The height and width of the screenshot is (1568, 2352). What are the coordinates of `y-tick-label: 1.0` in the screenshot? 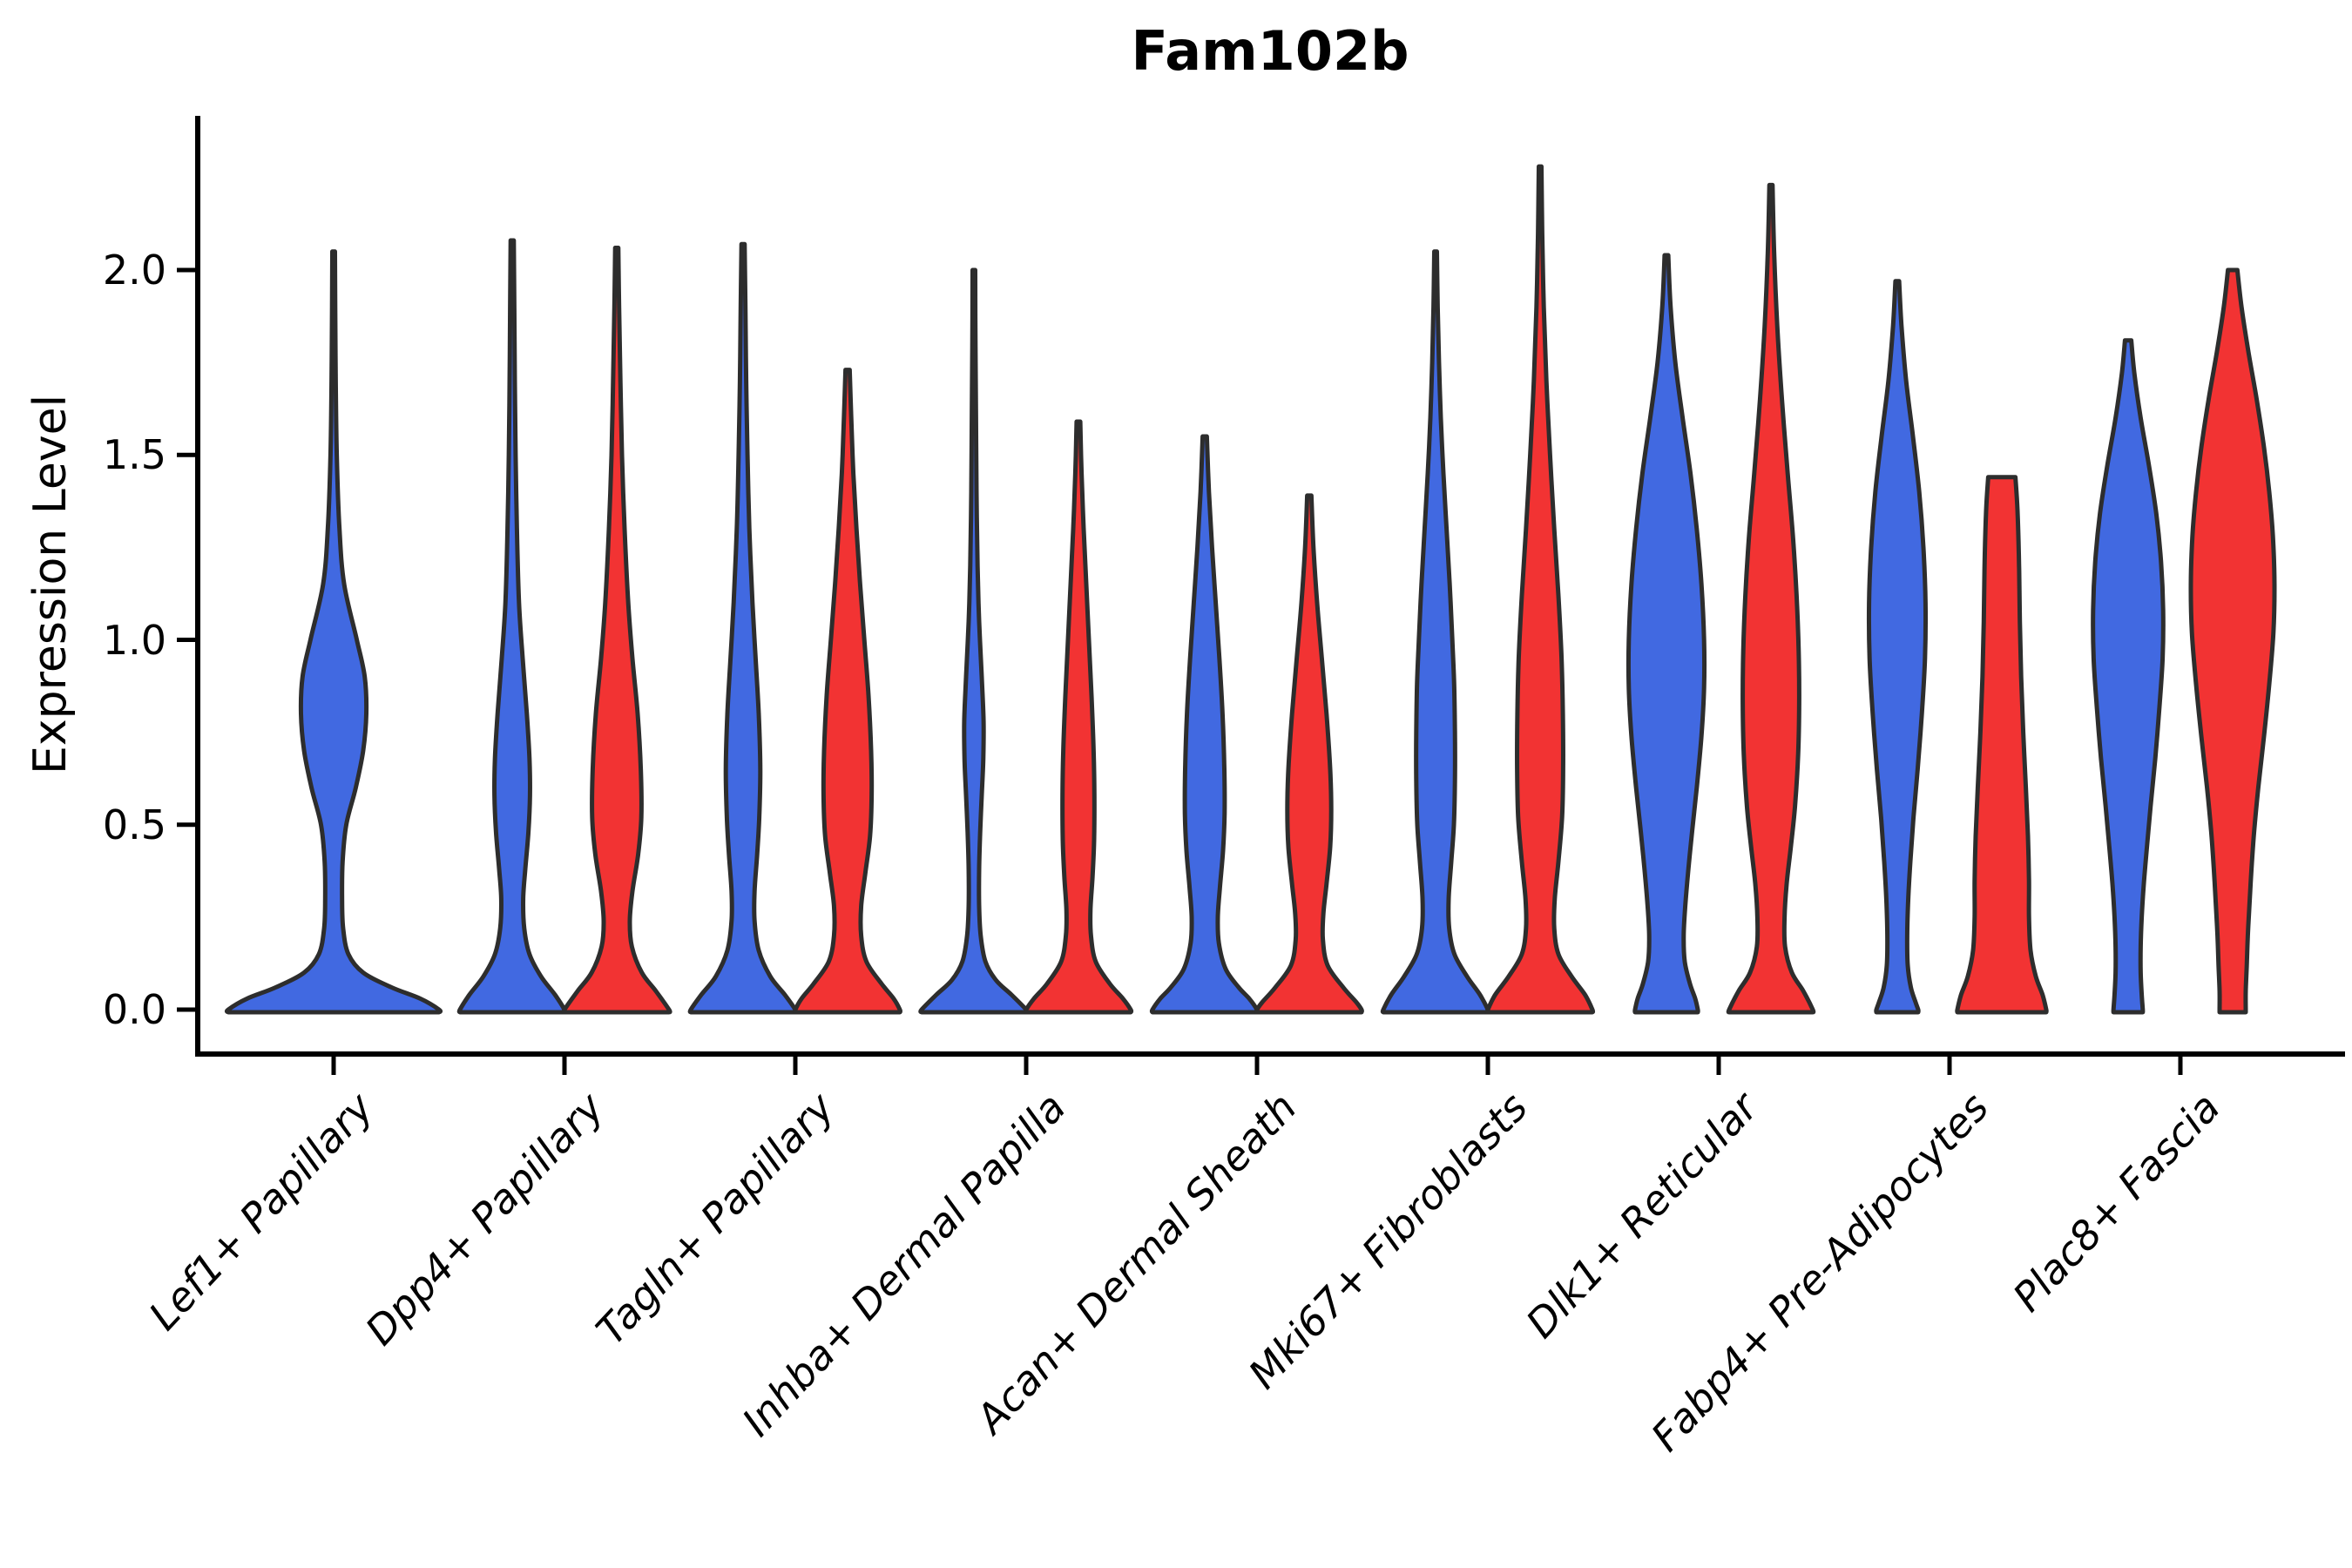 It's located at (134, 640).